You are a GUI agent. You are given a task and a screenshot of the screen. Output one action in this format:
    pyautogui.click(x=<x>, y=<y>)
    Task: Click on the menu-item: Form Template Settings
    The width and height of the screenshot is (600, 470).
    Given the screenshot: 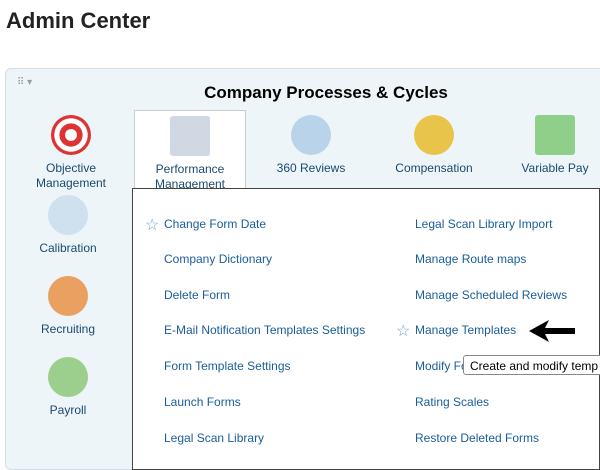 What is the action you would take?
    pyautogui.click(x=227, y=366)
    